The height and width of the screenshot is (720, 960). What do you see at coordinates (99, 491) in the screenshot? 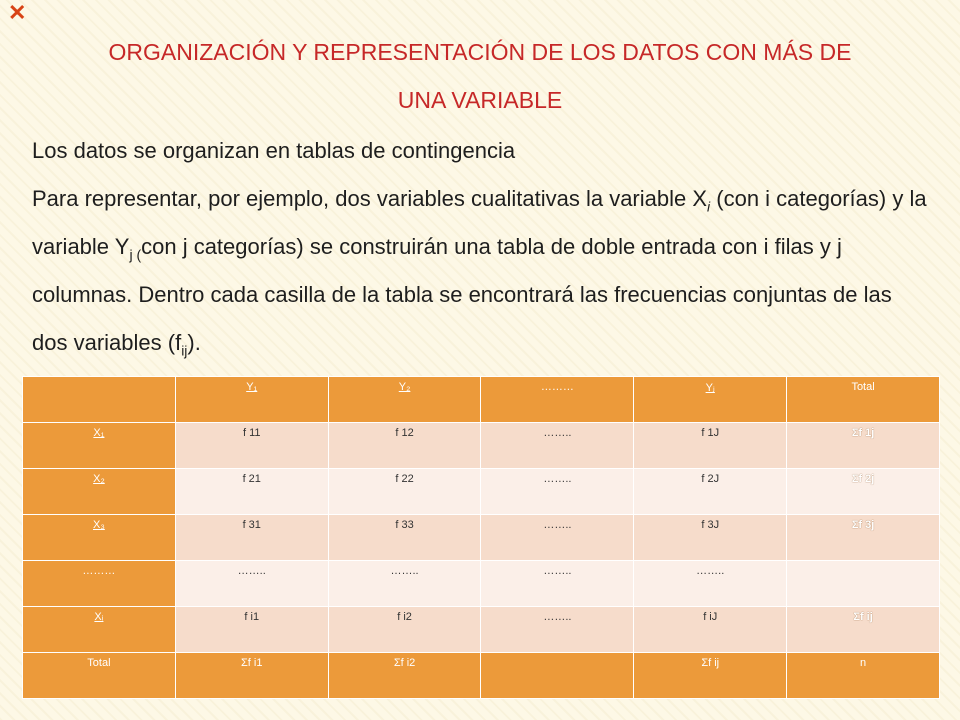
I see `row-label: X₂` at bounding box center [99, 491].